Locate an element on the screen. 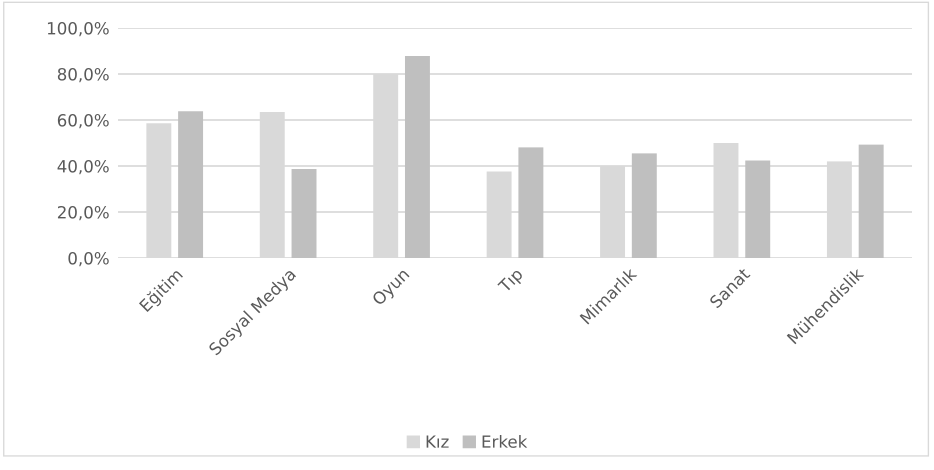 The image size is (934, 470). legend-label: Kız is located at coordinates (437, 442).